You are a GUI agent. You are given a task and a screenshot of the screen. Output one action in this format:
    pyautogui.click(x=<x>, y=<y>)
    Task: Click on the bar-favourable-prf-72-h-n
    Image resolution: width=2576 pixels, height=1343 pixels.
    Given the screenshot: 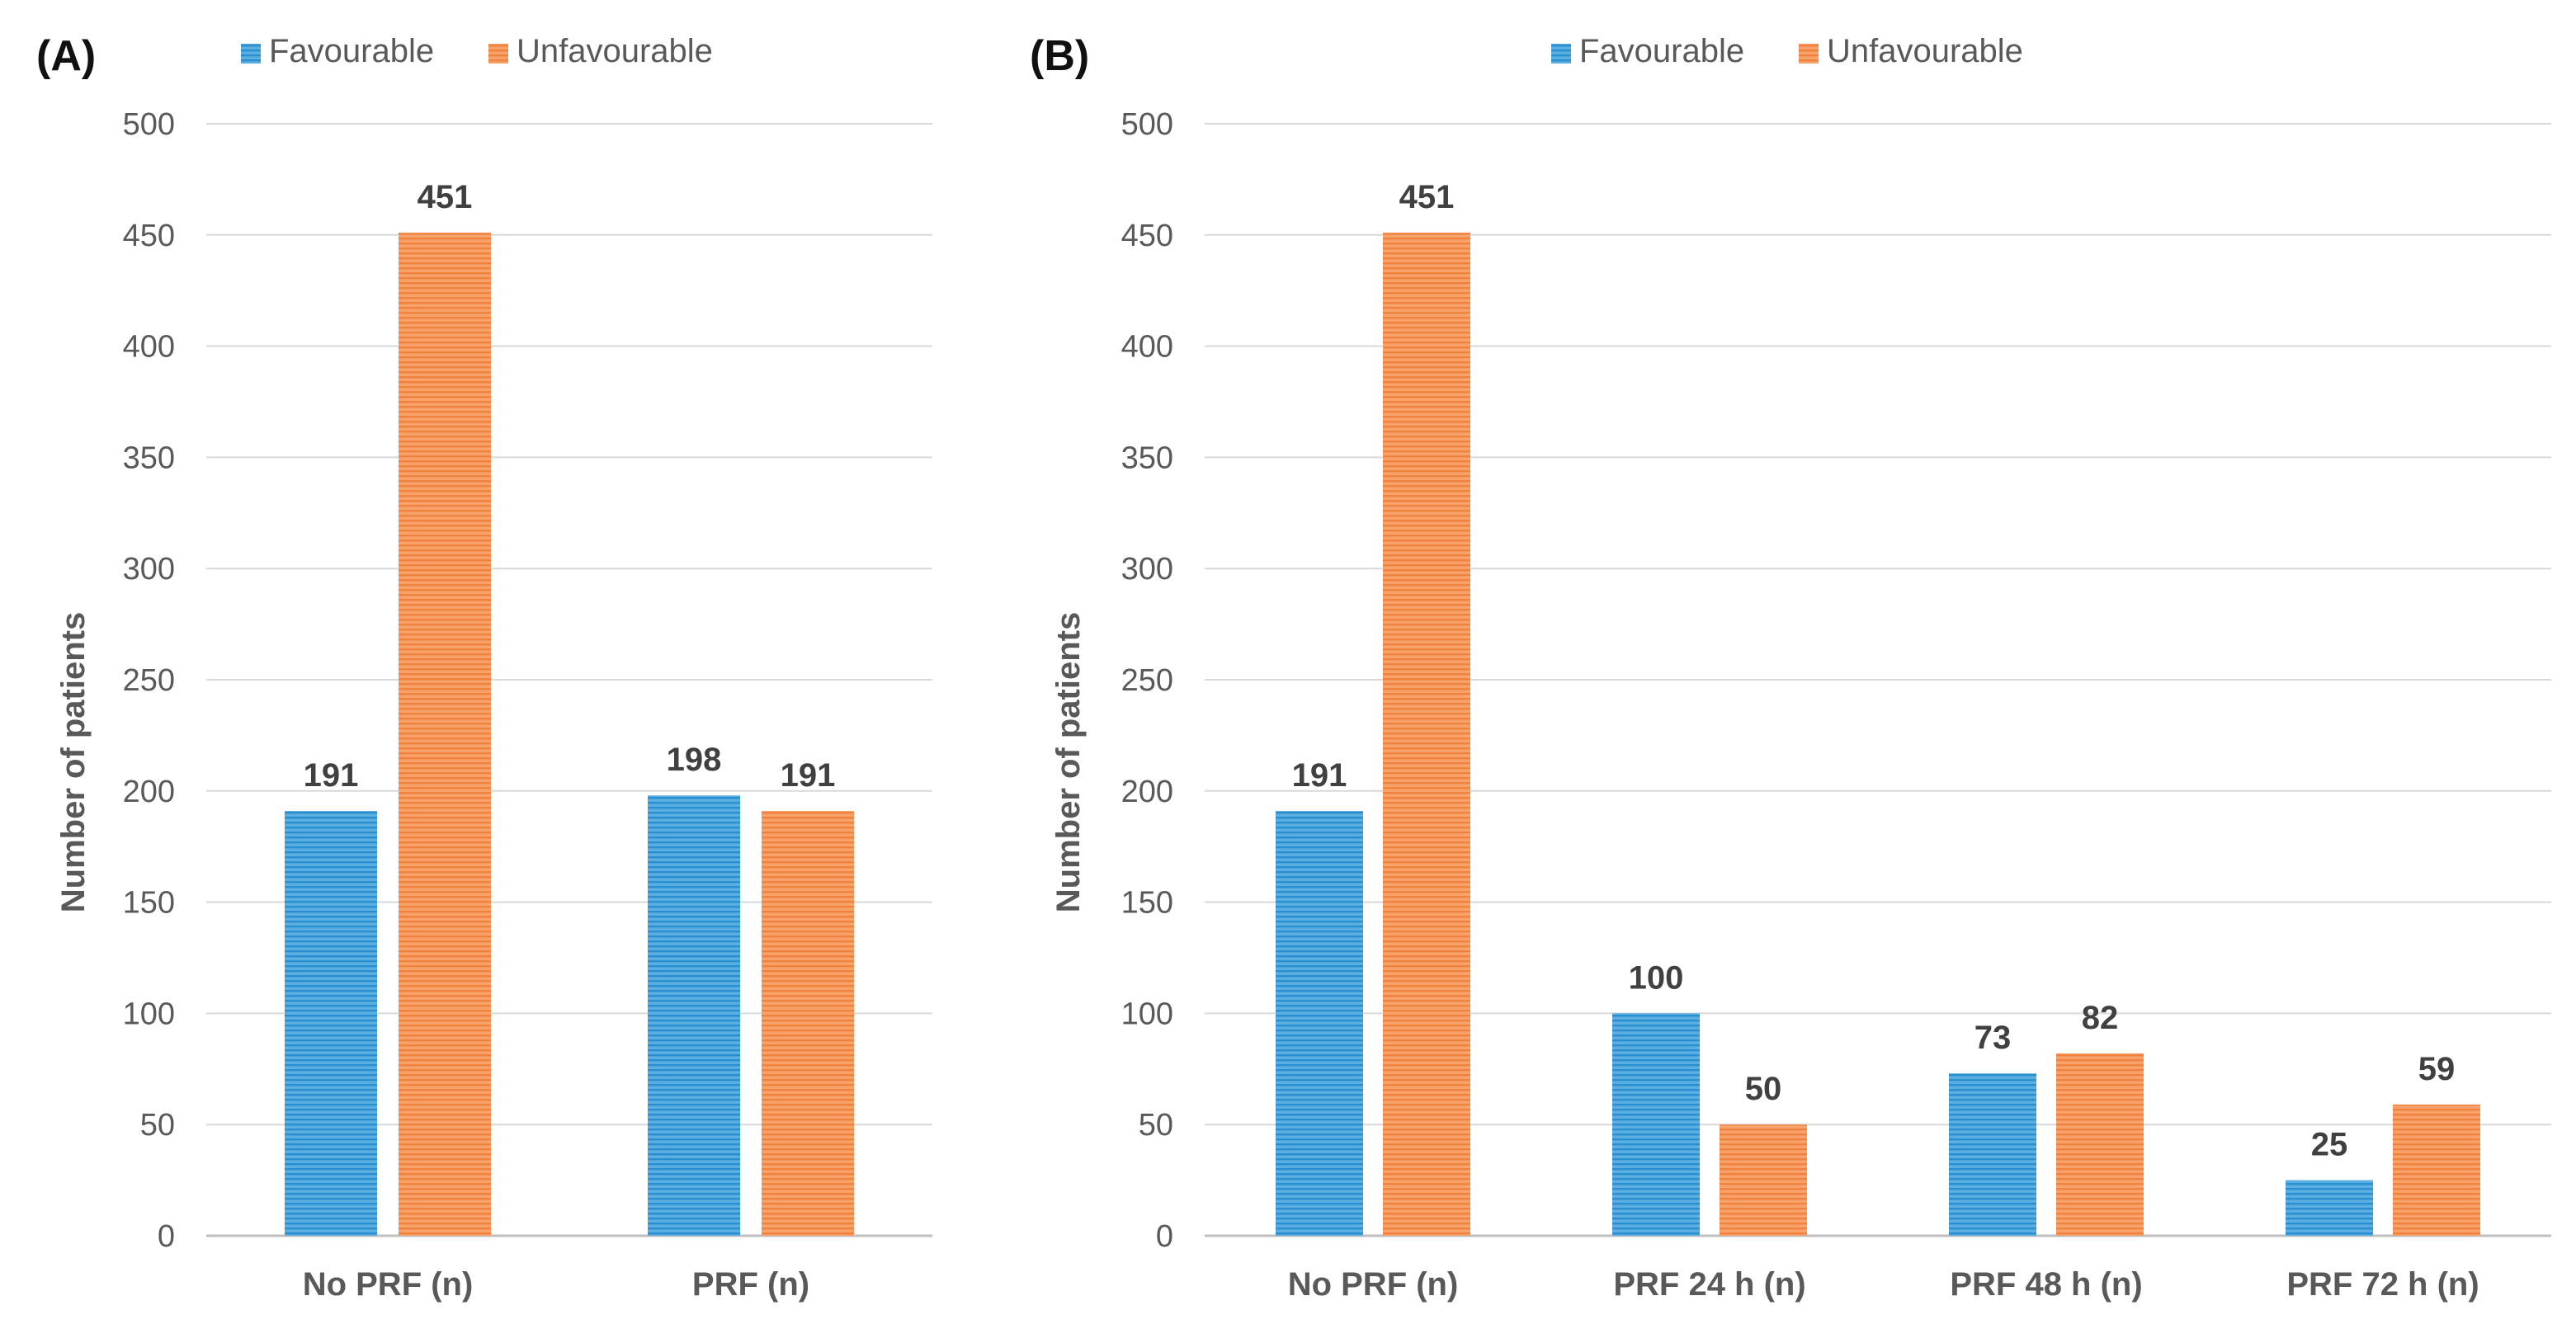 What is the action you would take?
    pyautogui.click(x=2329, y=1208)
    